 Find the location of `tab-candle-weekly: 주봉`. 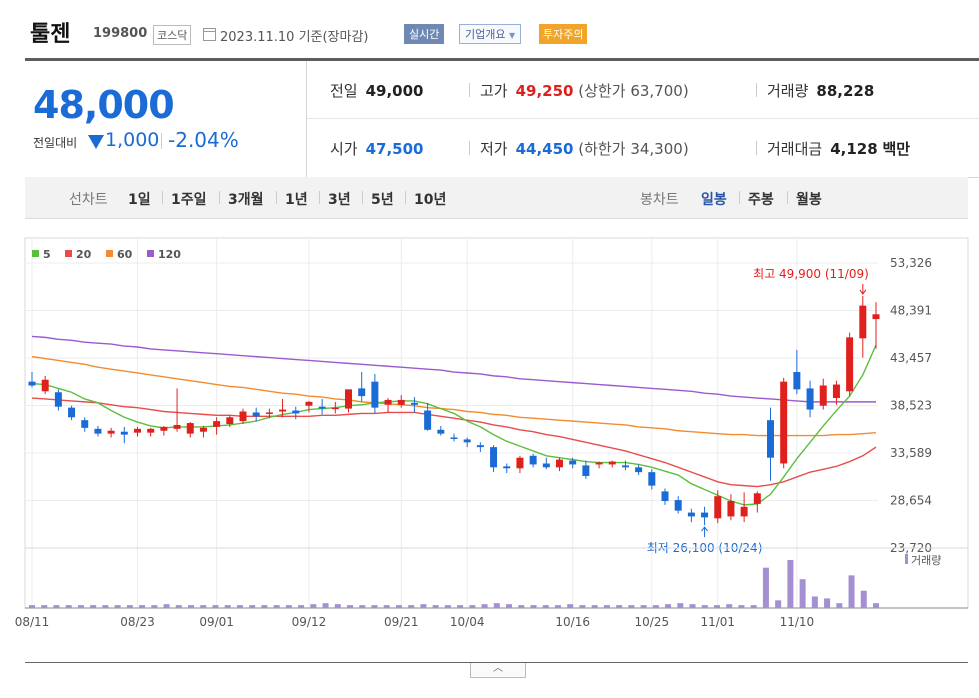

tab-candle-weekly: 주봉 is located at coordinates (761, 200).